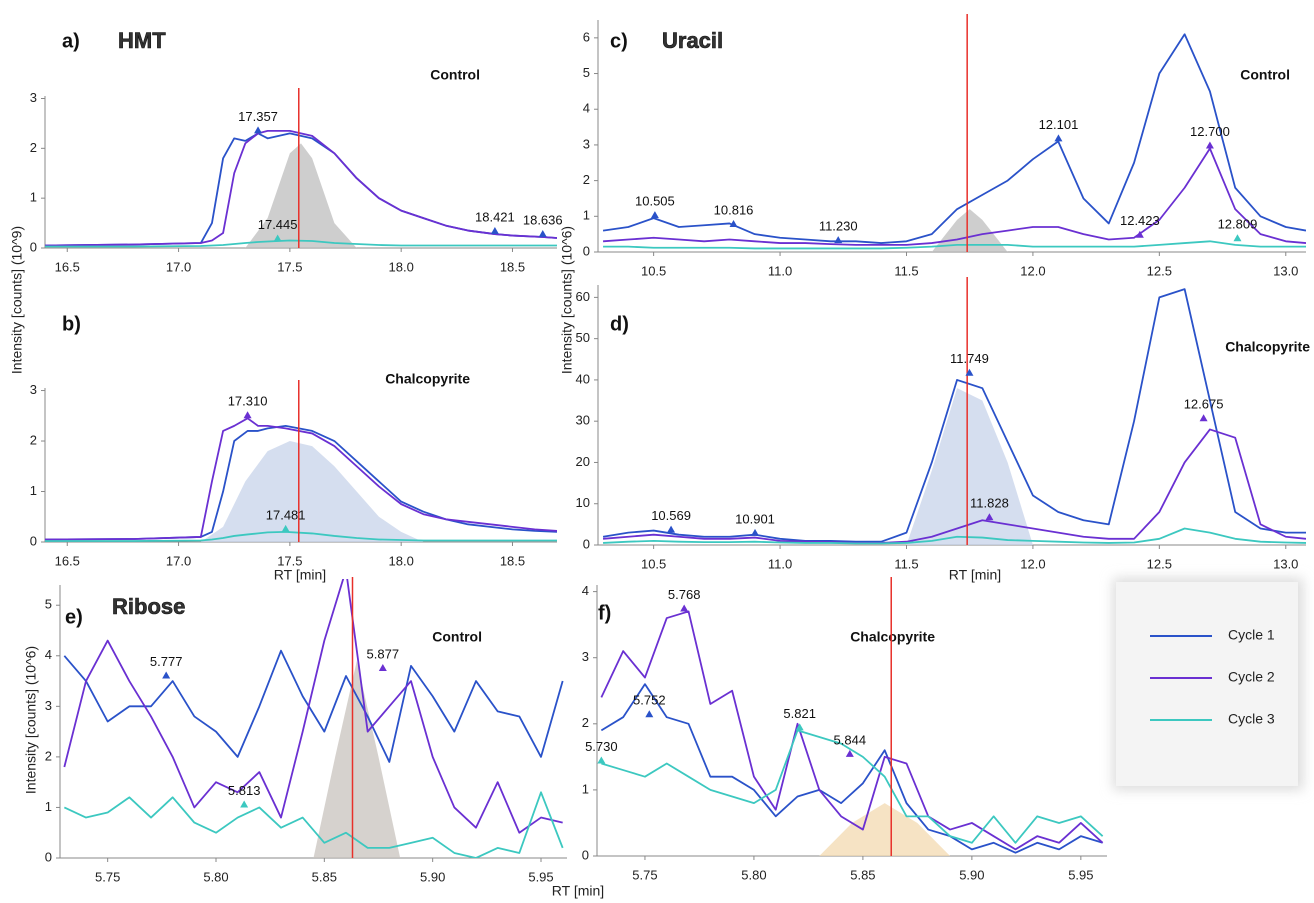 The height and width of the screenshot is (903, 1314). What do you see at coordinates (543, 219) in the screenshot?
I see `peak-label: 18.636` at bounding box center [543, 219].